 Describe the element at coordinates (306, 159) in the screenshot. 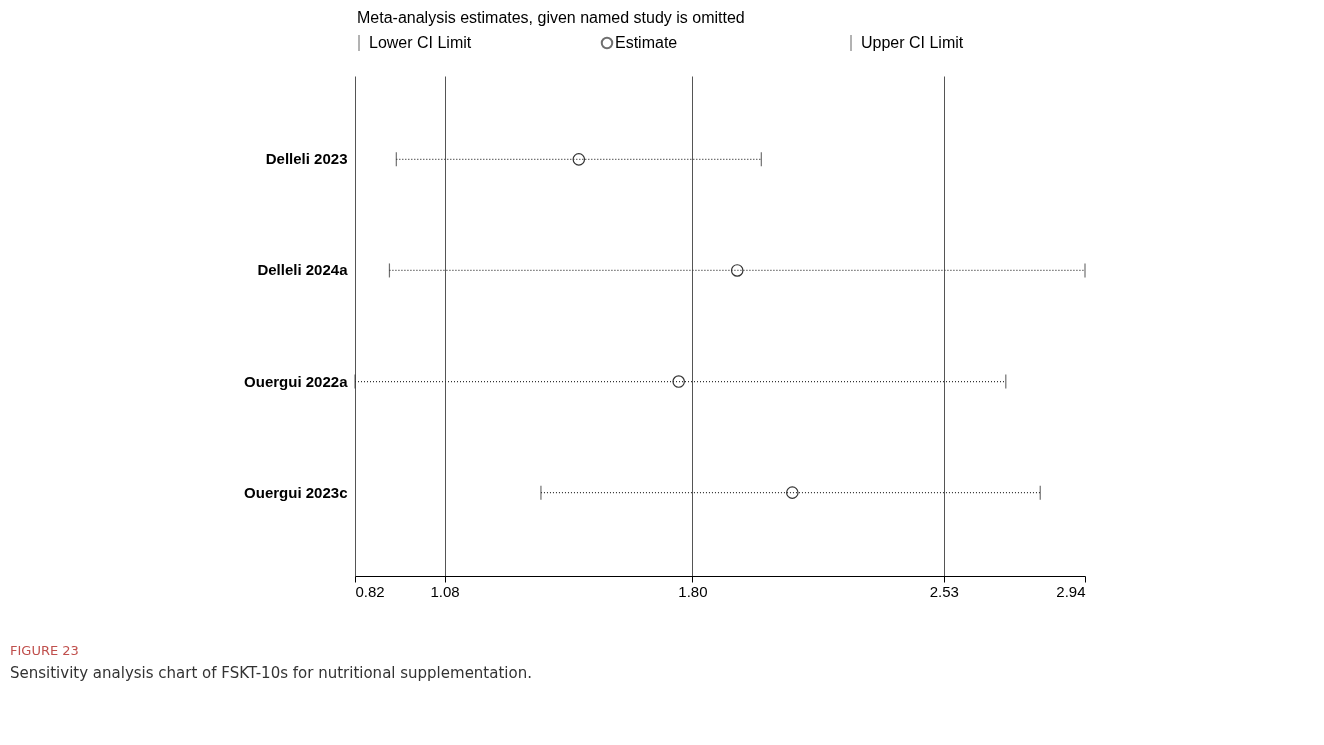

I see `y-tick-label: Delleli 2023` at that location.